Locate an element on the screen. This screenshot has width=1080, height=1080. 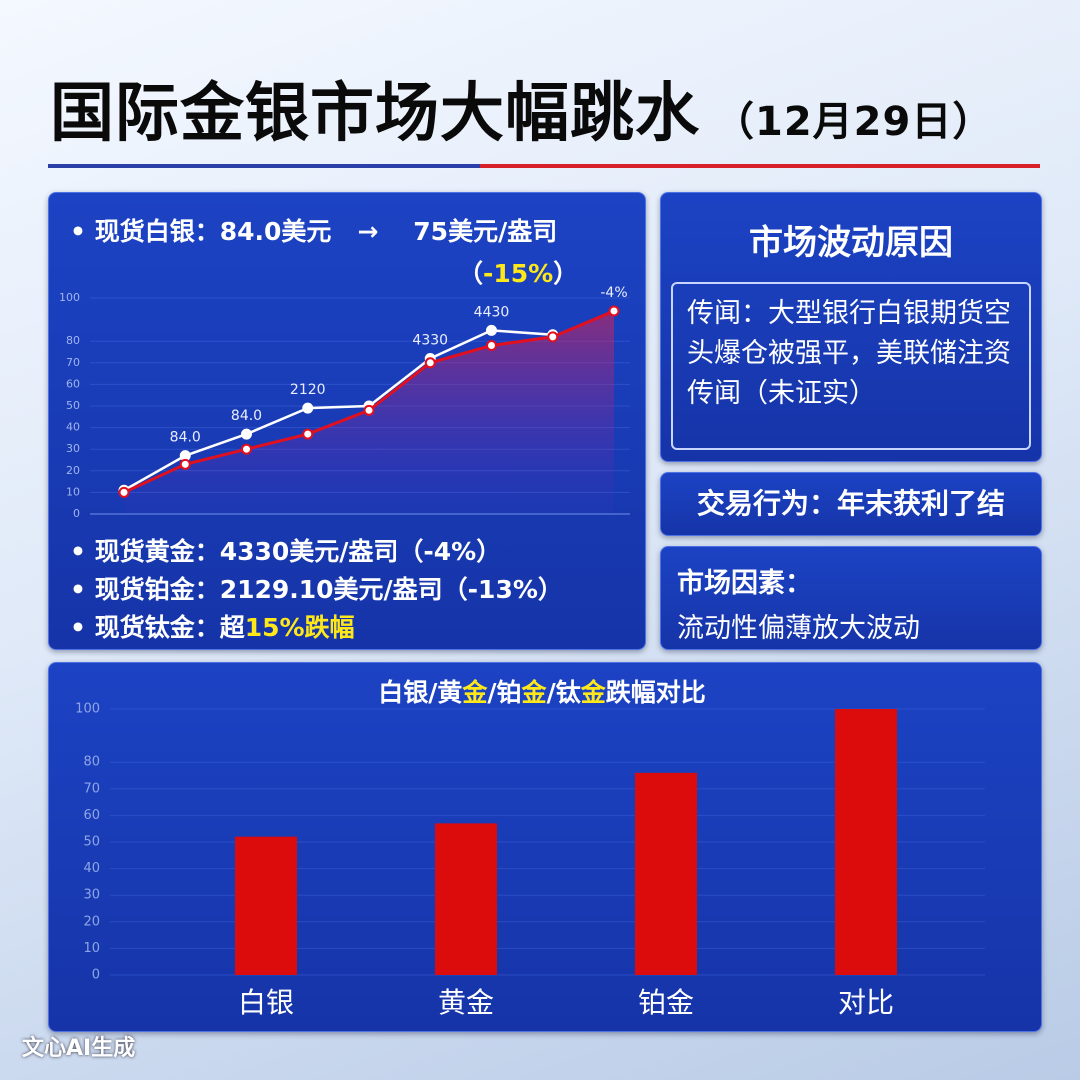
price-line: • 现货黄金：4330美元/盎司（-4%） is located at coordinates (286, 551).